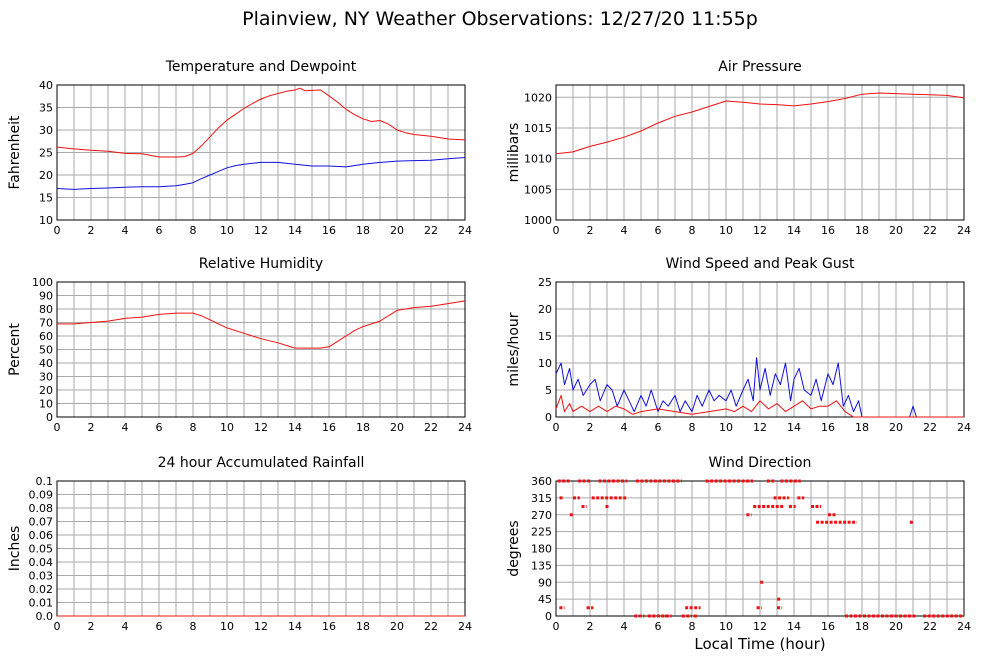 The height and width of the screenshot is (660, 1000). Describe the element at coordinates (538, 128) in the screenshot. I see `y-tick-label: 1015` at that location.